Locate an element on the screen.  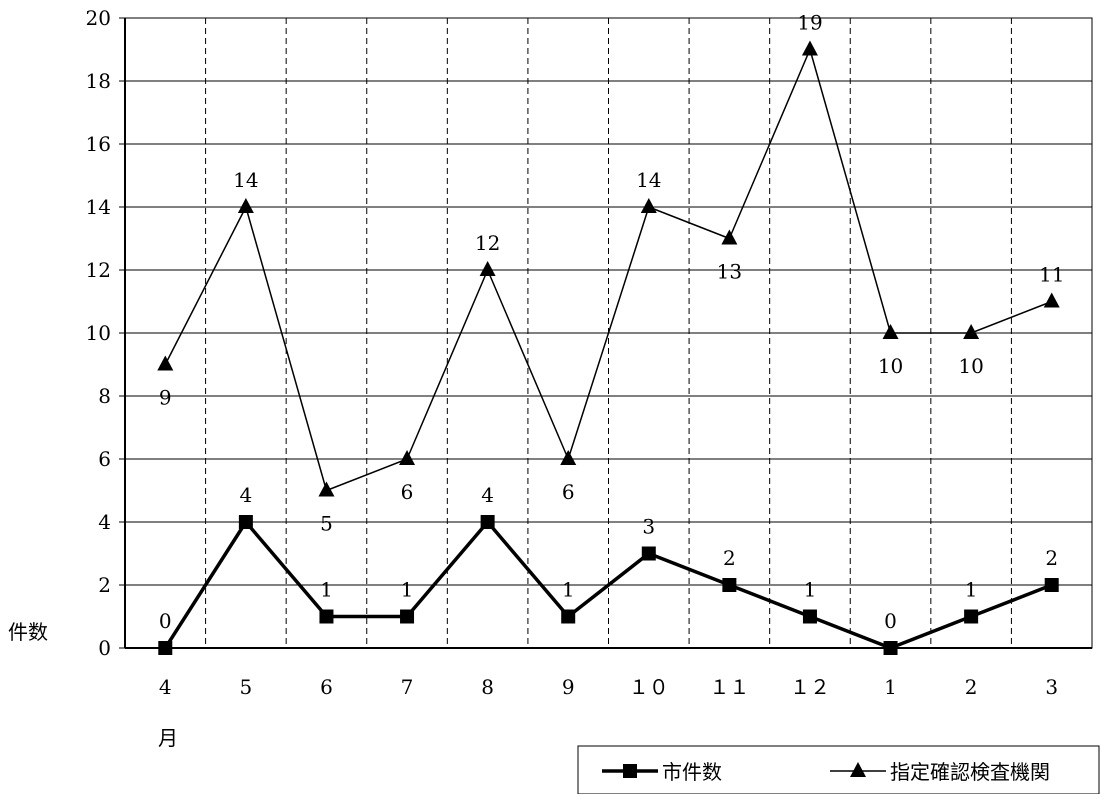
legend: 市件数 指定確認検査機関 is located at coordinates (838, 769).